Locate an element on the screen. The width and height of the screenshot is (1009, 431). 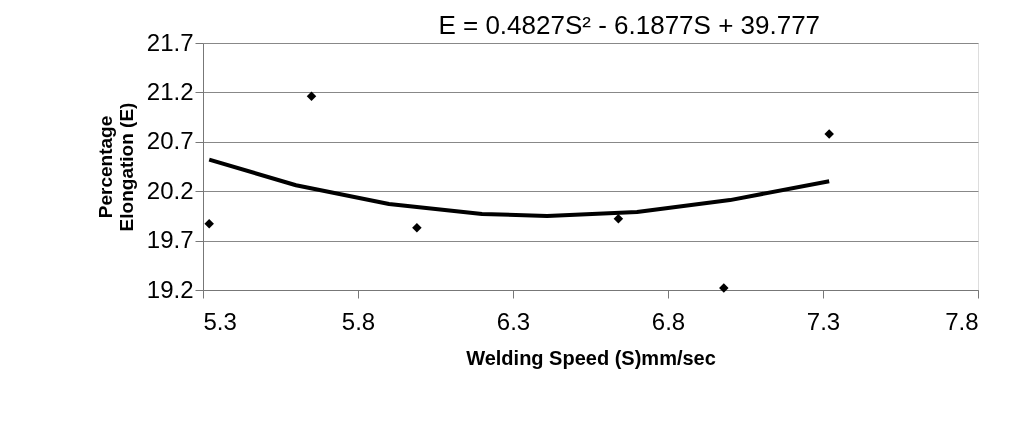
y-tick-label: 19.2 is located at coordinates (170, 289).